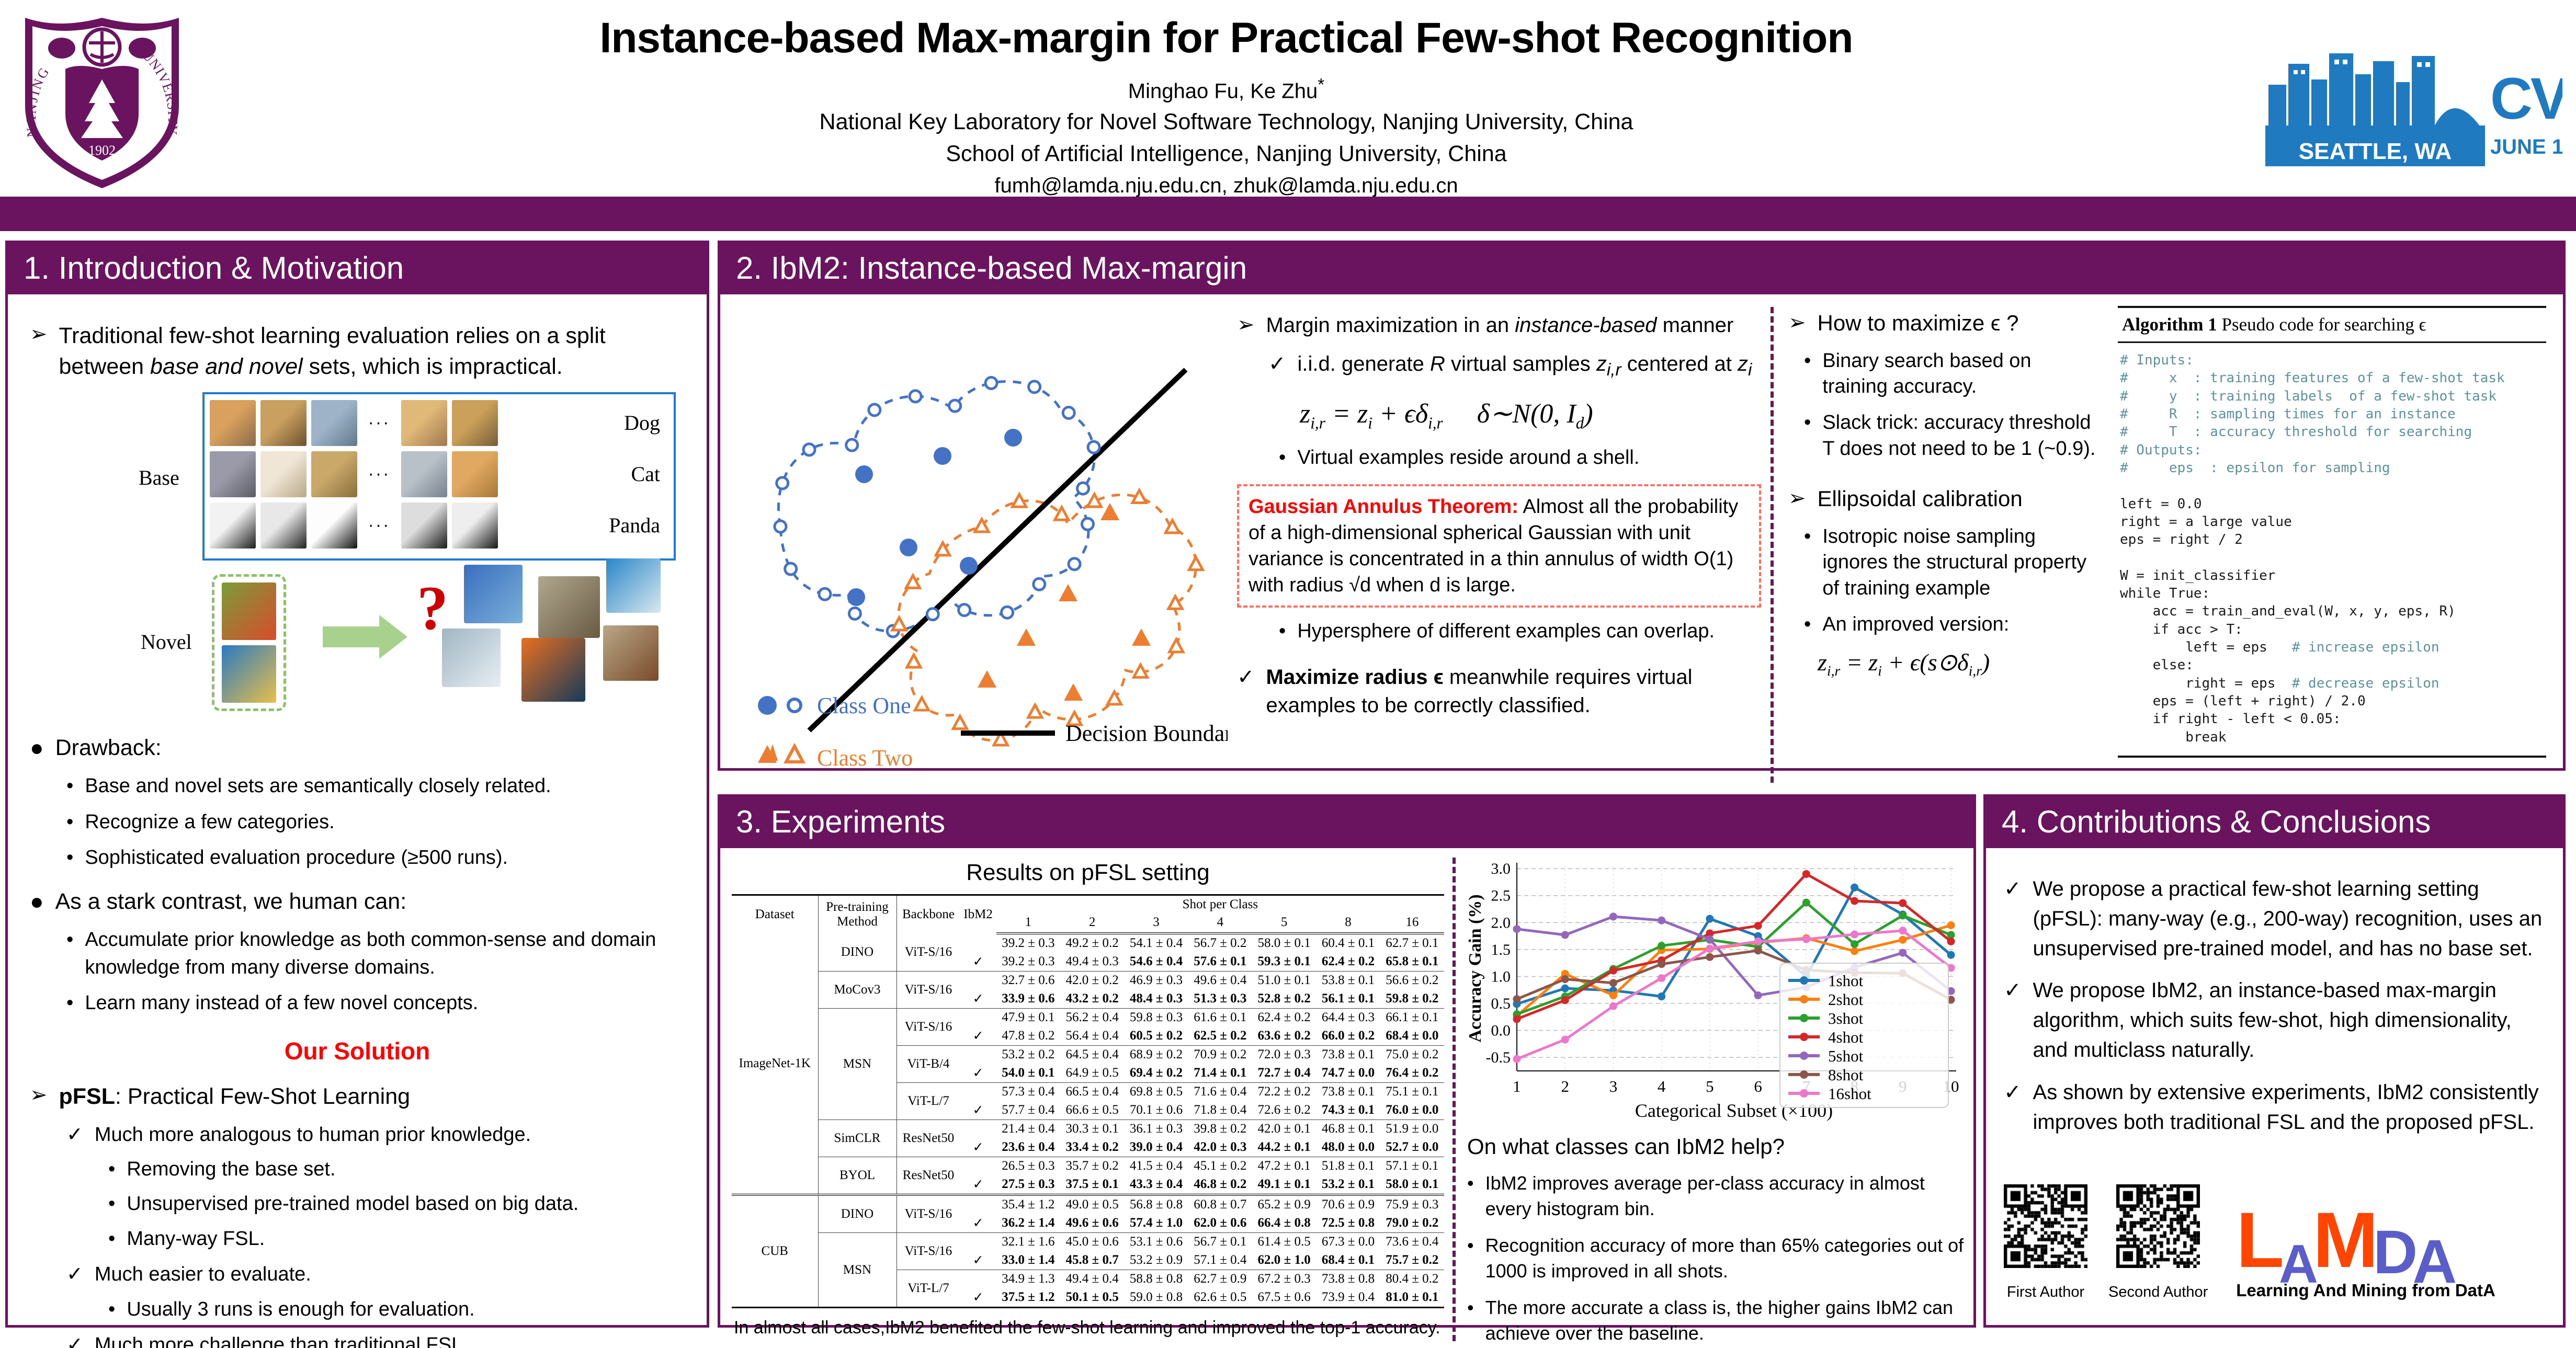 The image size is (2576, 1348). I want to click on legend-label: 3shot, so click(1846, 1018).